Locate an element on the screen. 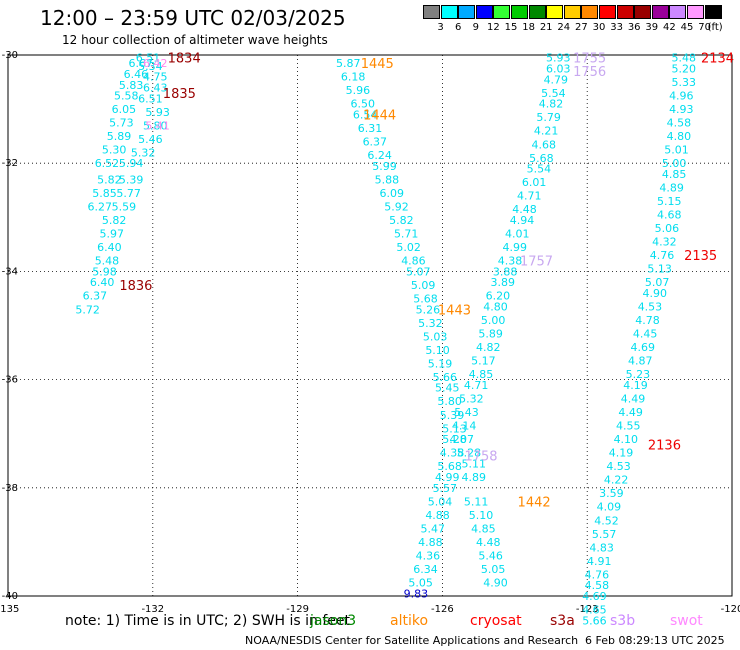 The width and height of the screenshot is (740, 650). wave-height-label: 5.19 is located at coordinates (440, 363).